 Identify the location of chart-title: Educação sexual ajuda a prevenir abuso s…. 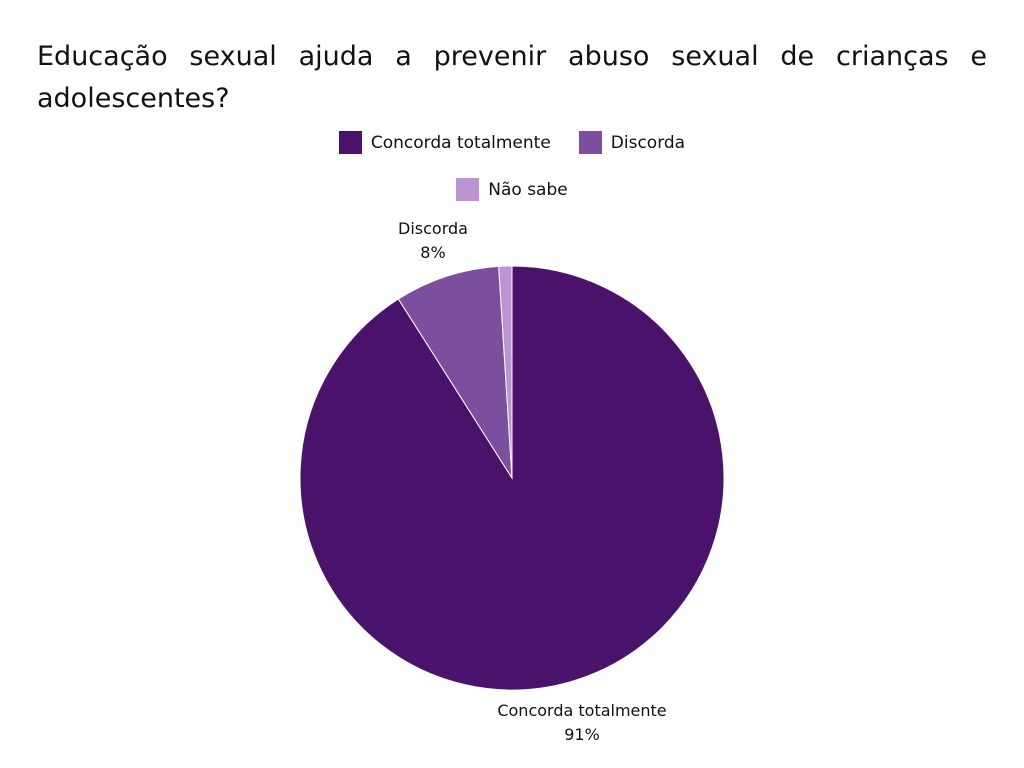
(512, 77).